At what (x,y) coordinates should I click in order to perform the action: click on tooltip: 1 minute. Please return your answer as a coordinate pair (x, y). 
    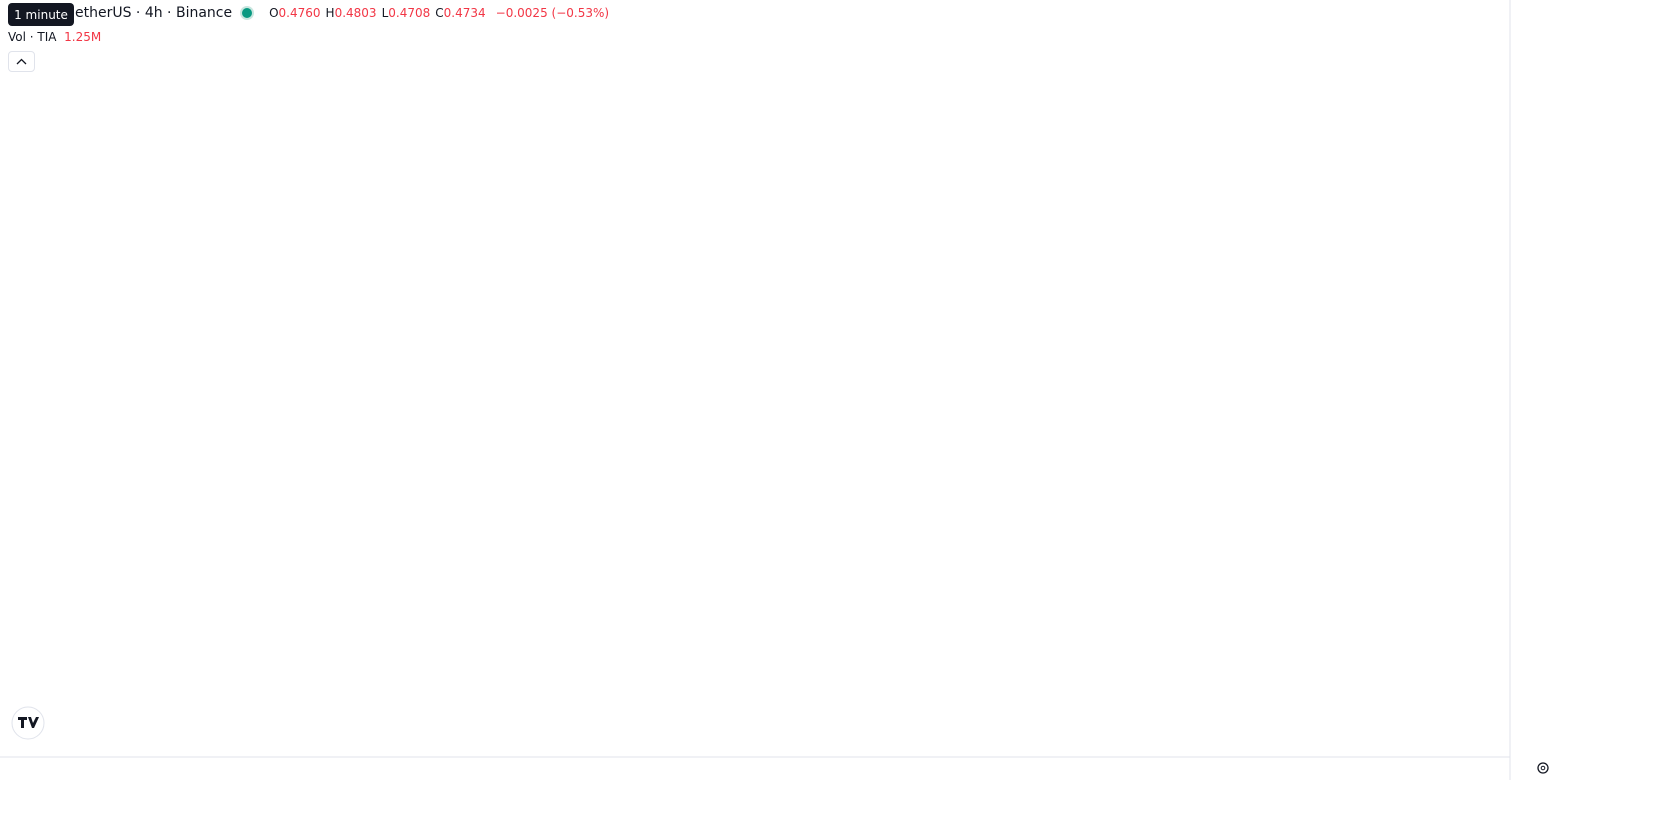
    Looking at the image, I should click on (41, 14).